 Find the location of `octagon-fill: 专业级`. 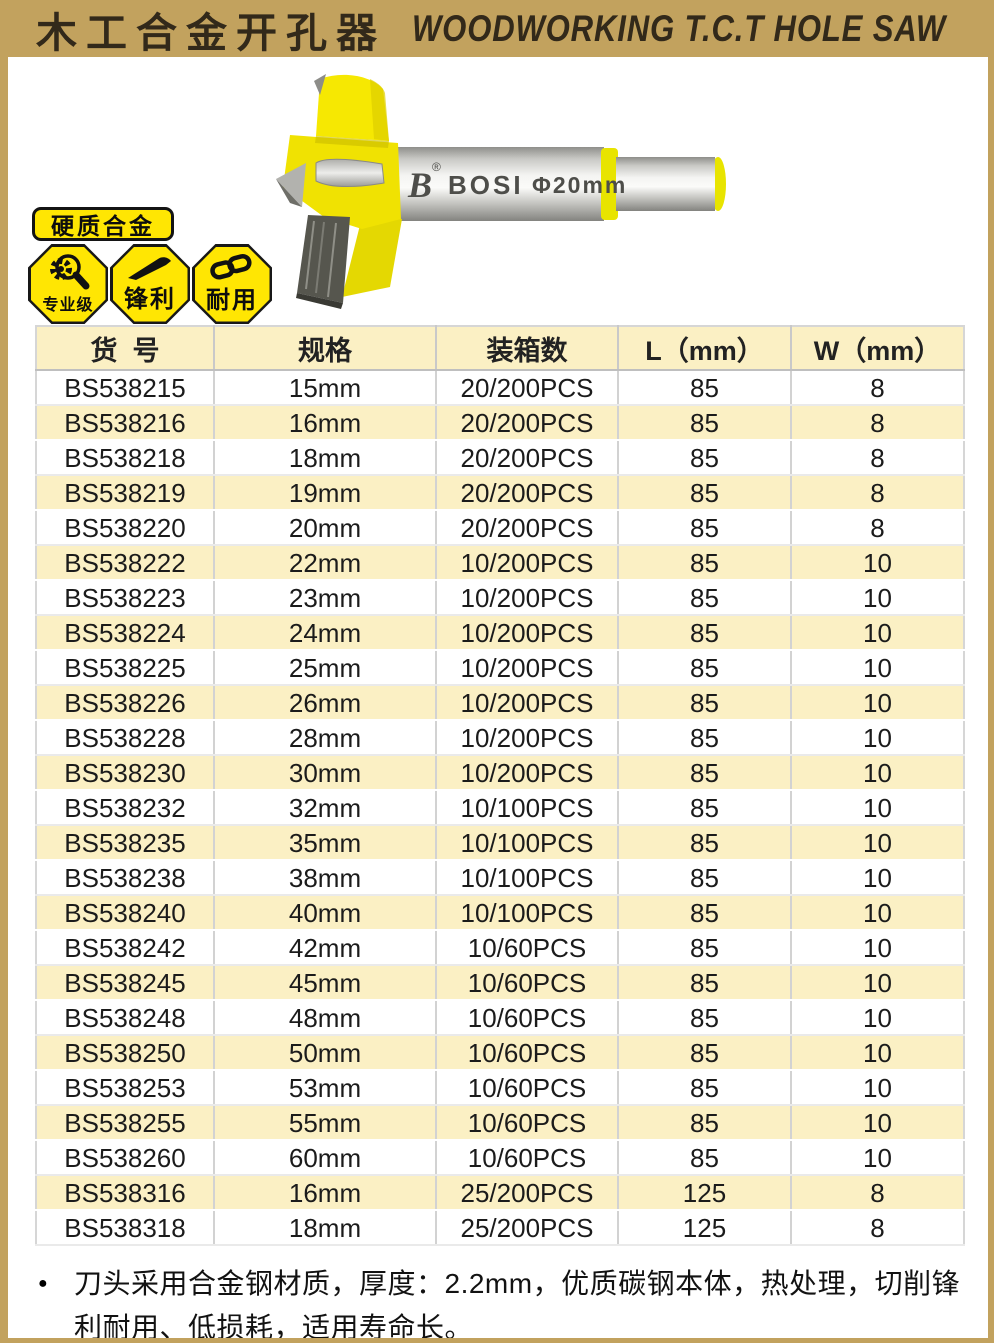

octagon-fill: 专业级 is located at coordinates (68, 284).